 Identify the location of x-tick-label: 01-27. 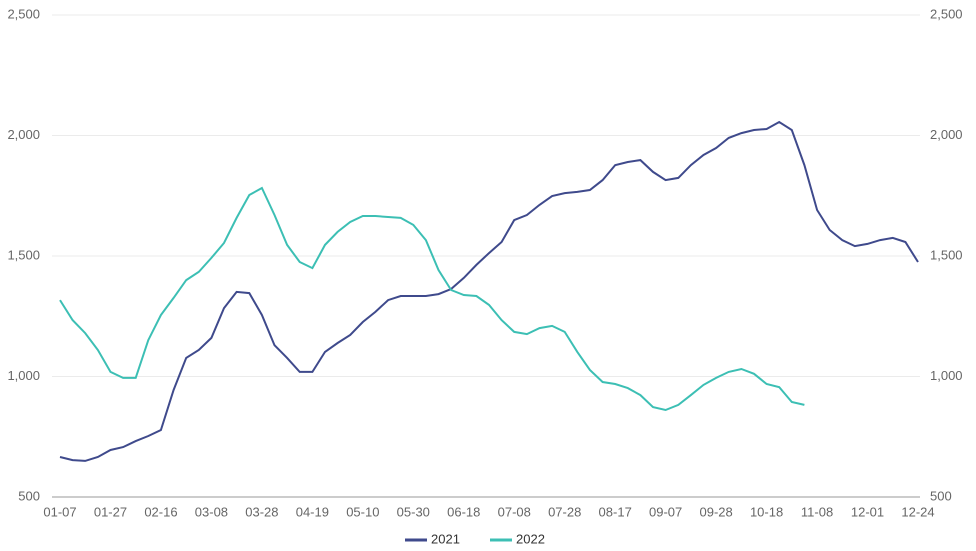
(110, 511).